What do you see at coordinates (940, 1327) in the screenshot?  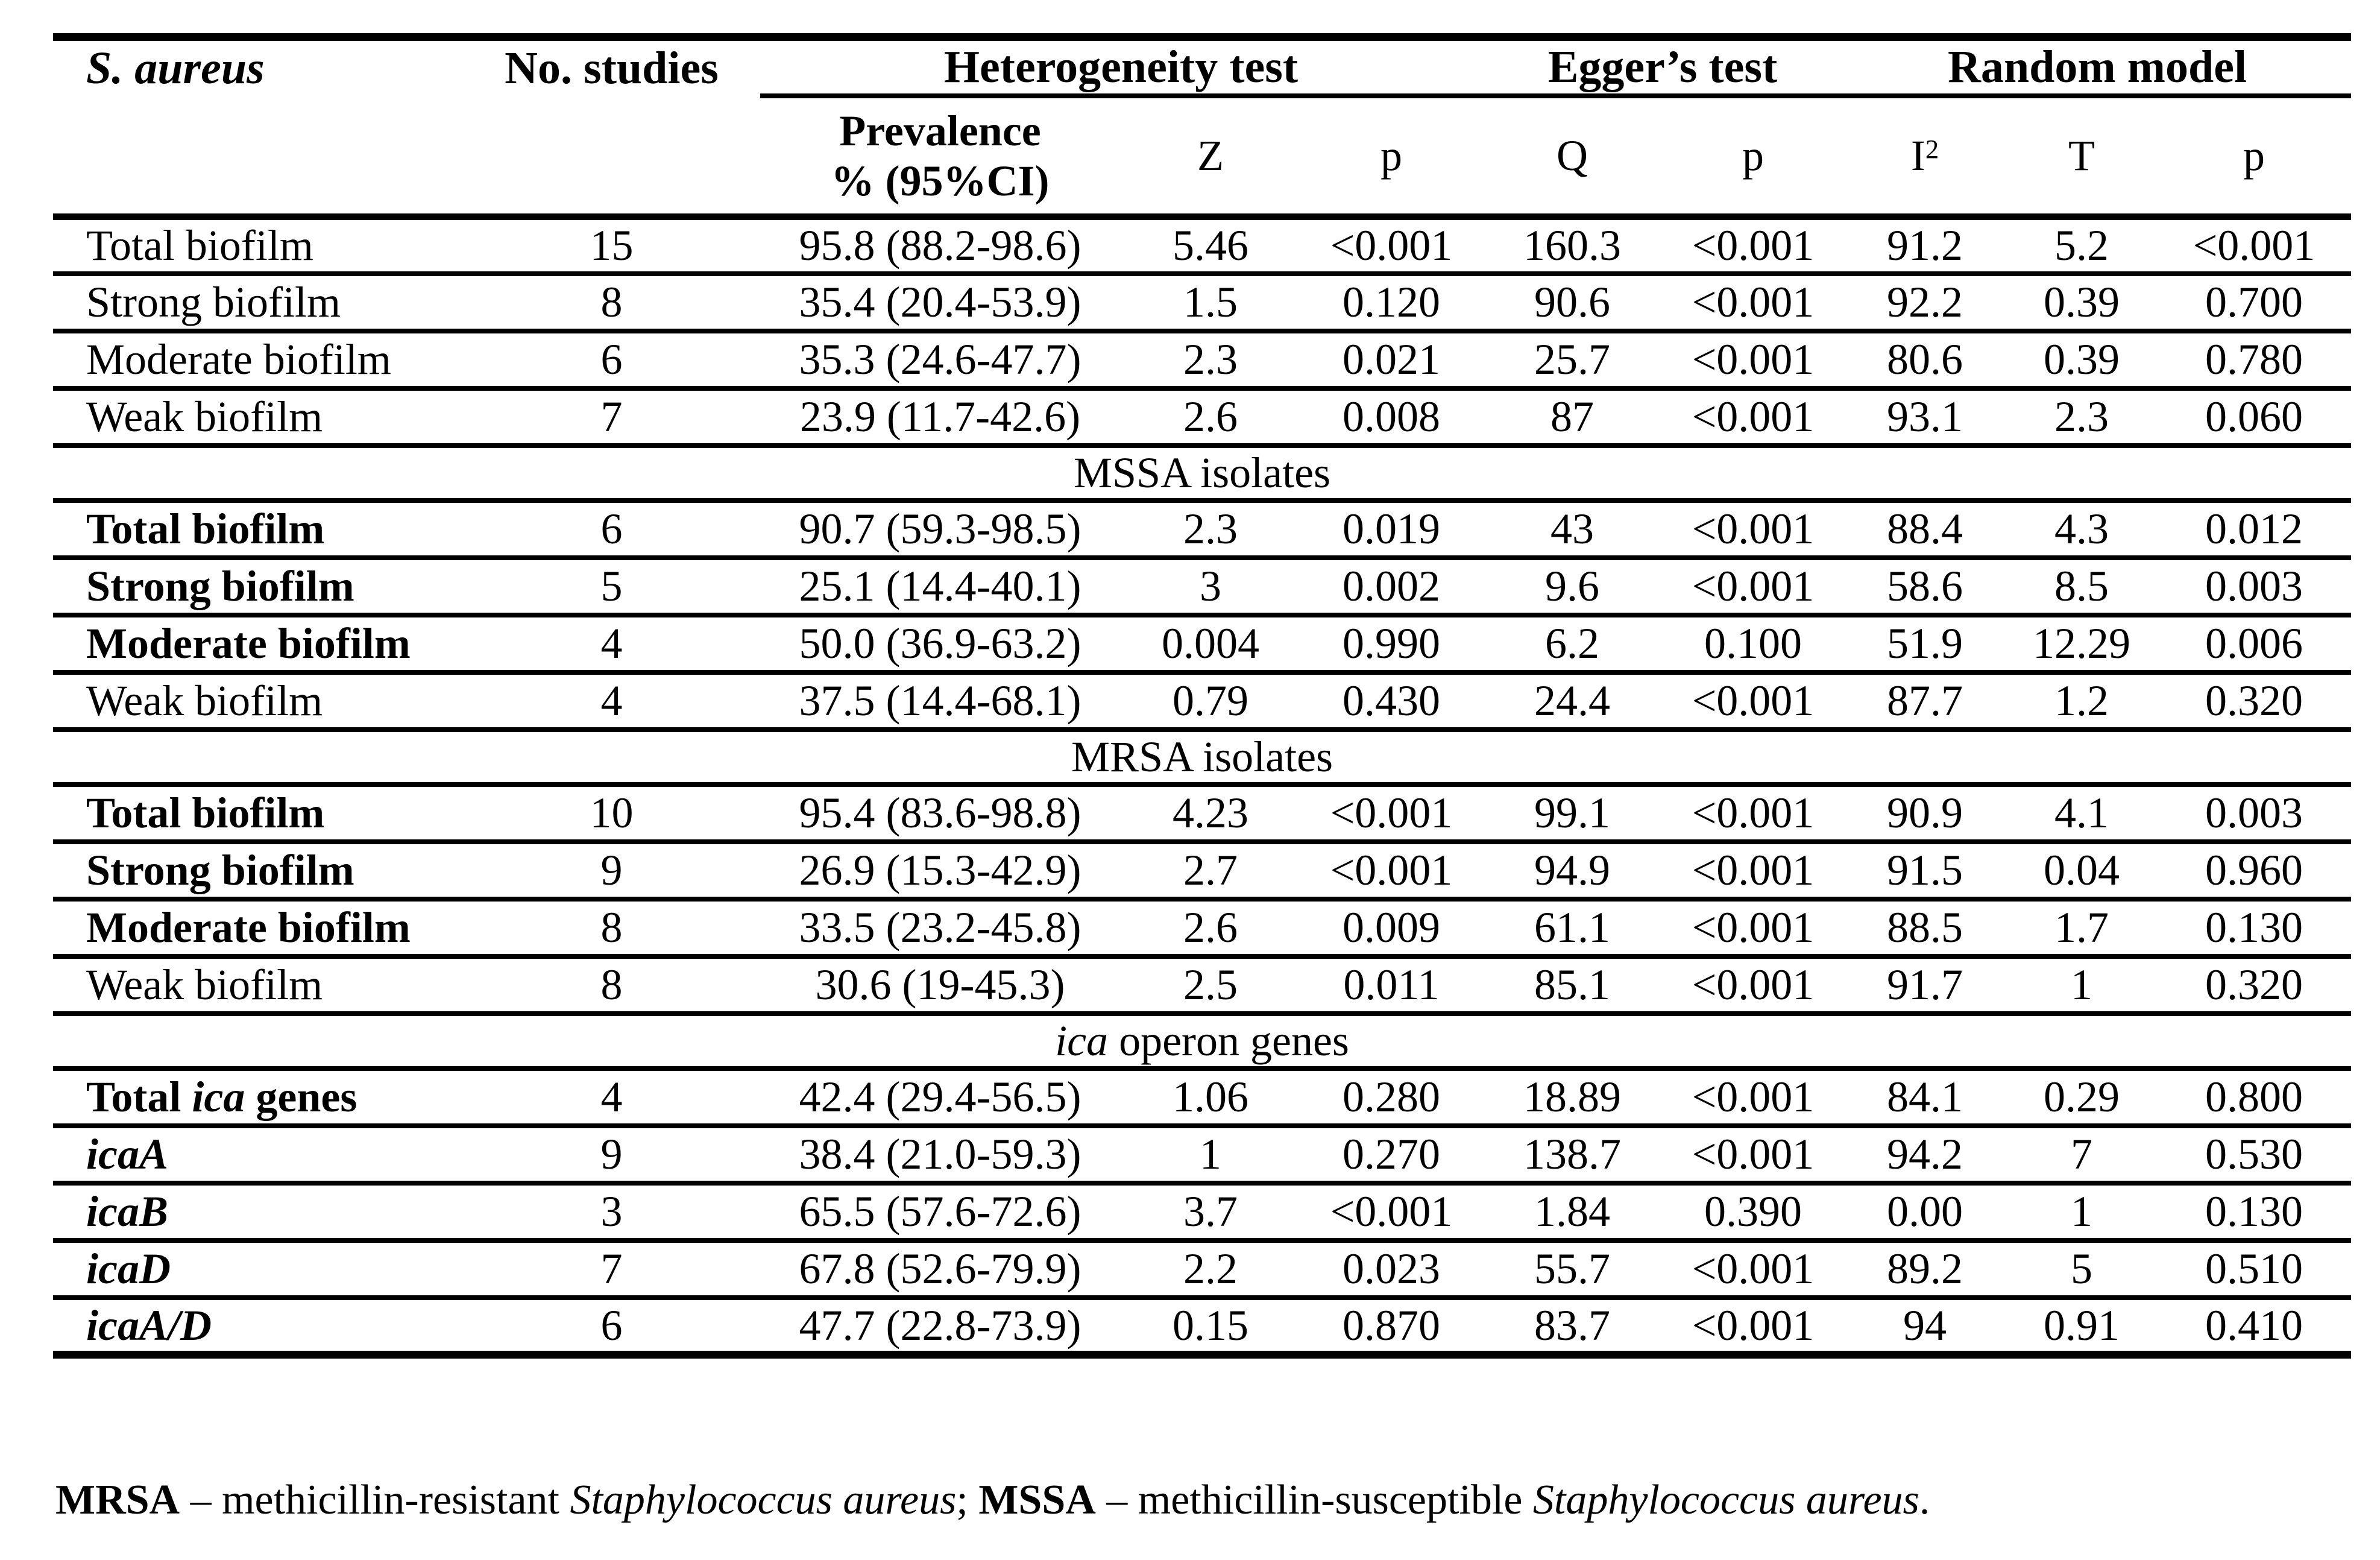 I see `cell-prevalence: 47.7 (22.8-73.9)` at bounding box center [940, 1327].